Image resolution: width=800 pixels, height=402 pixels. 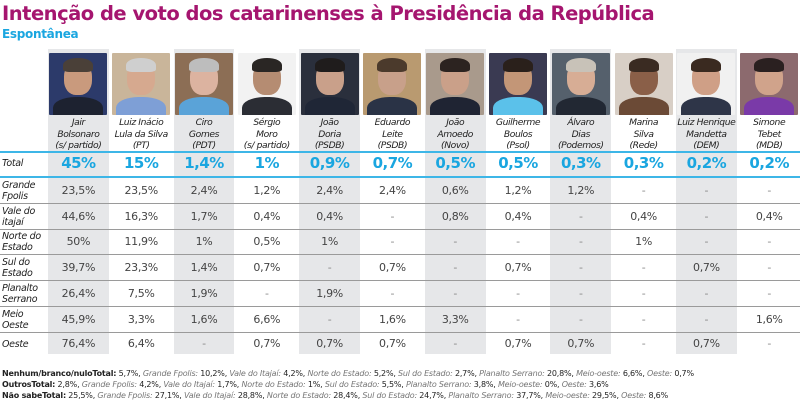 I want to click on candidate-party: (PDT), so click(x=204, y=145).